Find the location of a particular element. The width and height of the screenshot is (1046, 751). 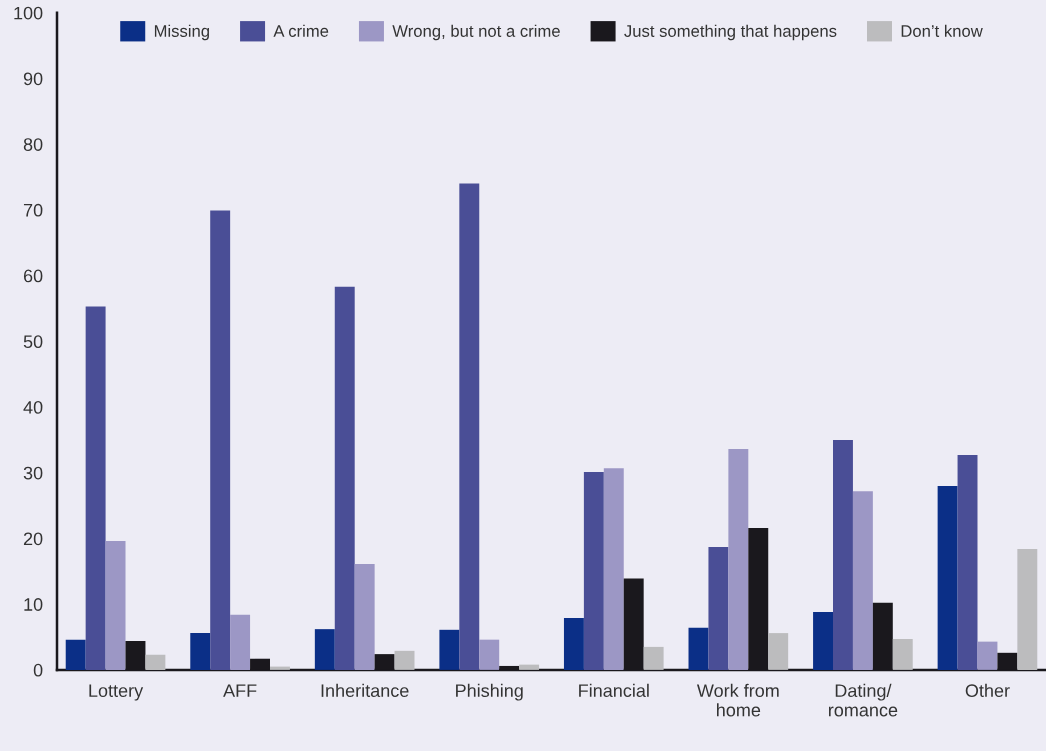

legend-label: Missing is located at coordinates (181, 32).